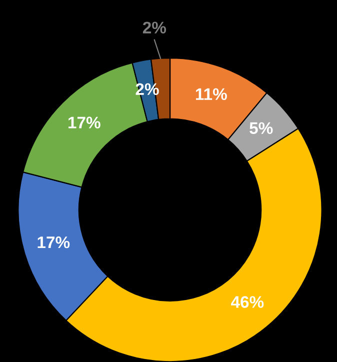  Describe the element at coordinates (154, 28) in the screenshot. I see `data-label: 2%` at that location.